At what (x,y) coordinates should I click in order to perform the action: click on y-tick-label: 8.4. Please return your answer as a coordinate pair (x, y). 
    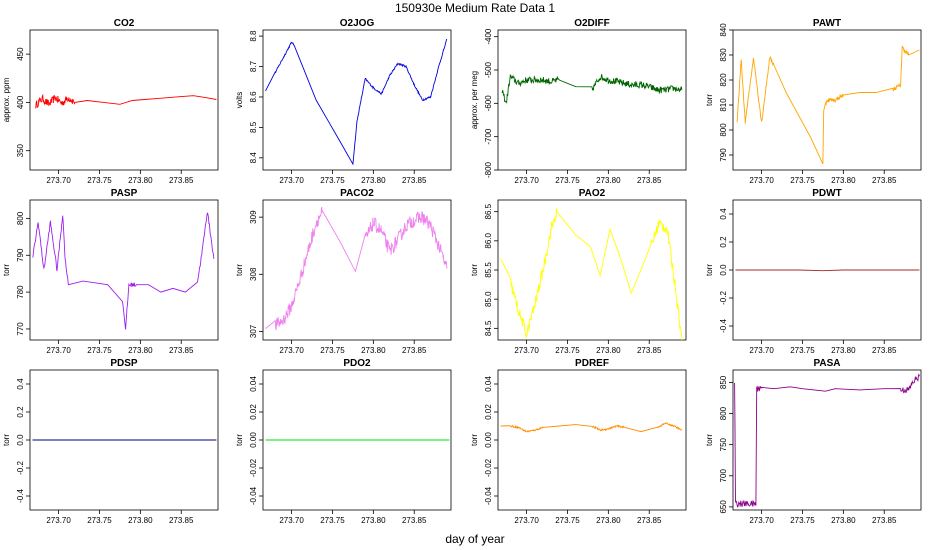
    Looking at the image, I should click on (253, 158).